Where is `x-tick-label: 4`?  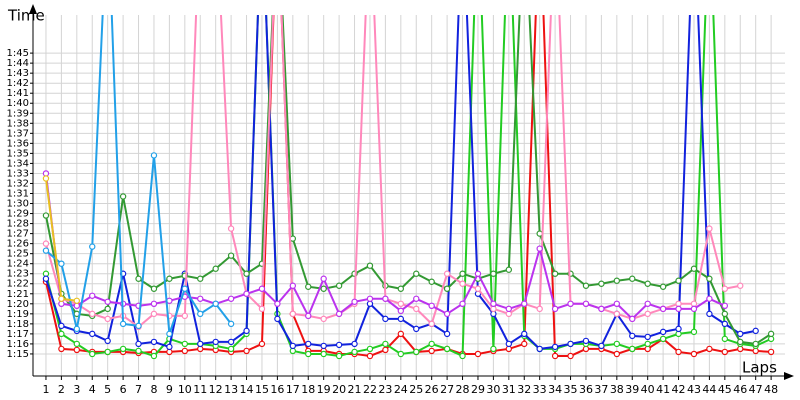 x-tick-label: 4 is located at coordinates (92, 389).